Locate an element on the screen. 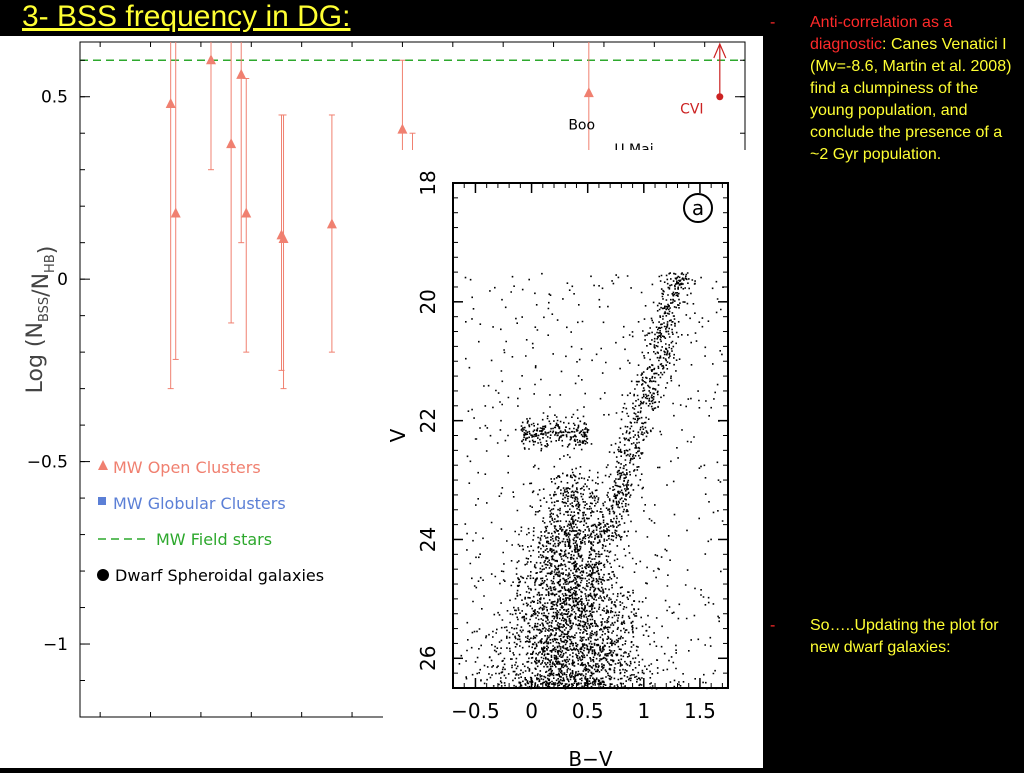 Image resolution: width=1024 pixels, height=773 pixels. cmd-x-tick-label: 0.5 is located at coordinates (588, 711).